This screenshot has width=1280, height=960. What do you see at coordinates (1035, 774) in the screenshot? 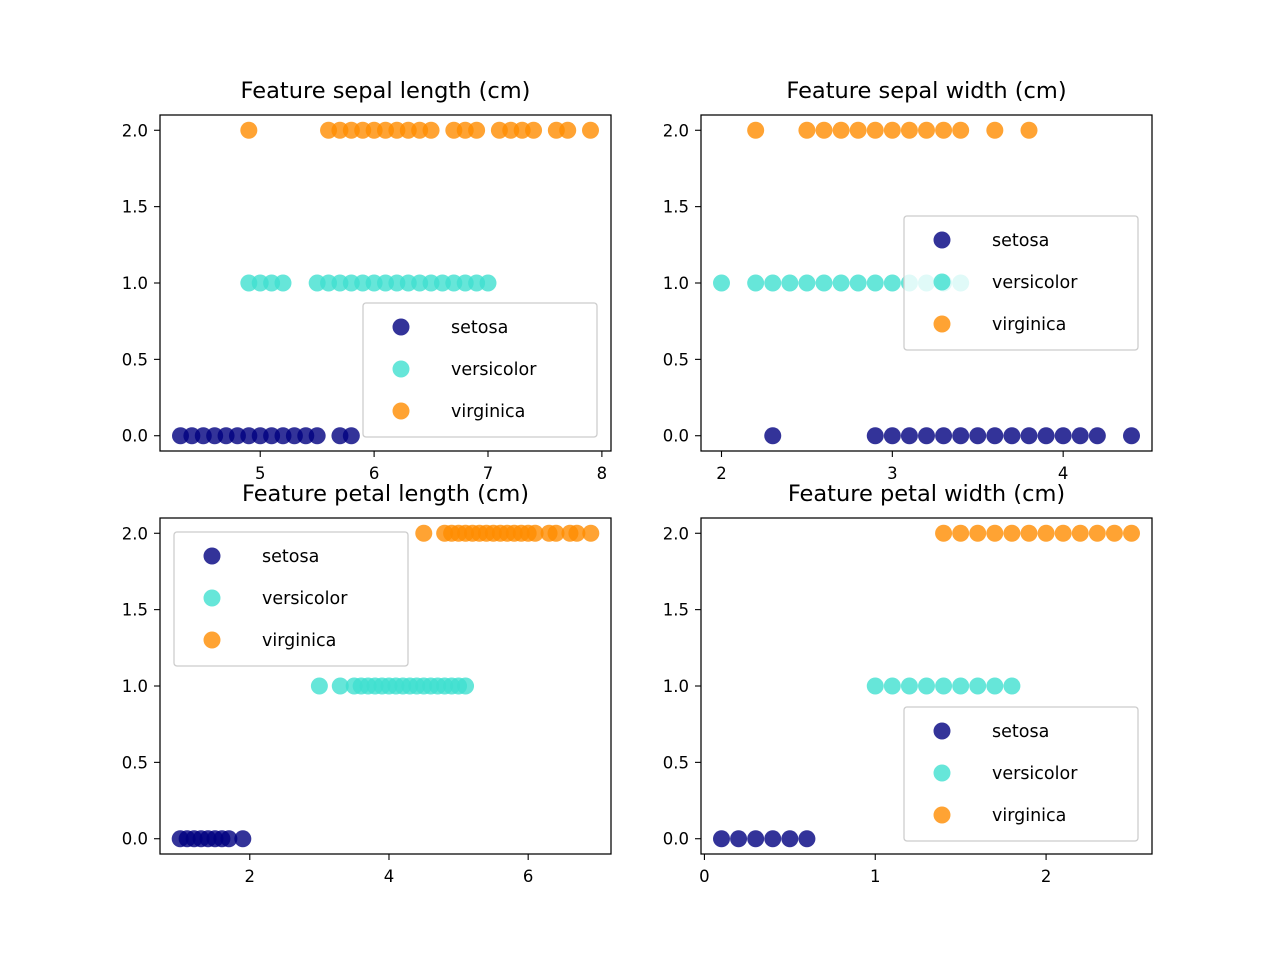
I see `legend-label-versicolor: versicolor` at bounding box center [1035, 774].